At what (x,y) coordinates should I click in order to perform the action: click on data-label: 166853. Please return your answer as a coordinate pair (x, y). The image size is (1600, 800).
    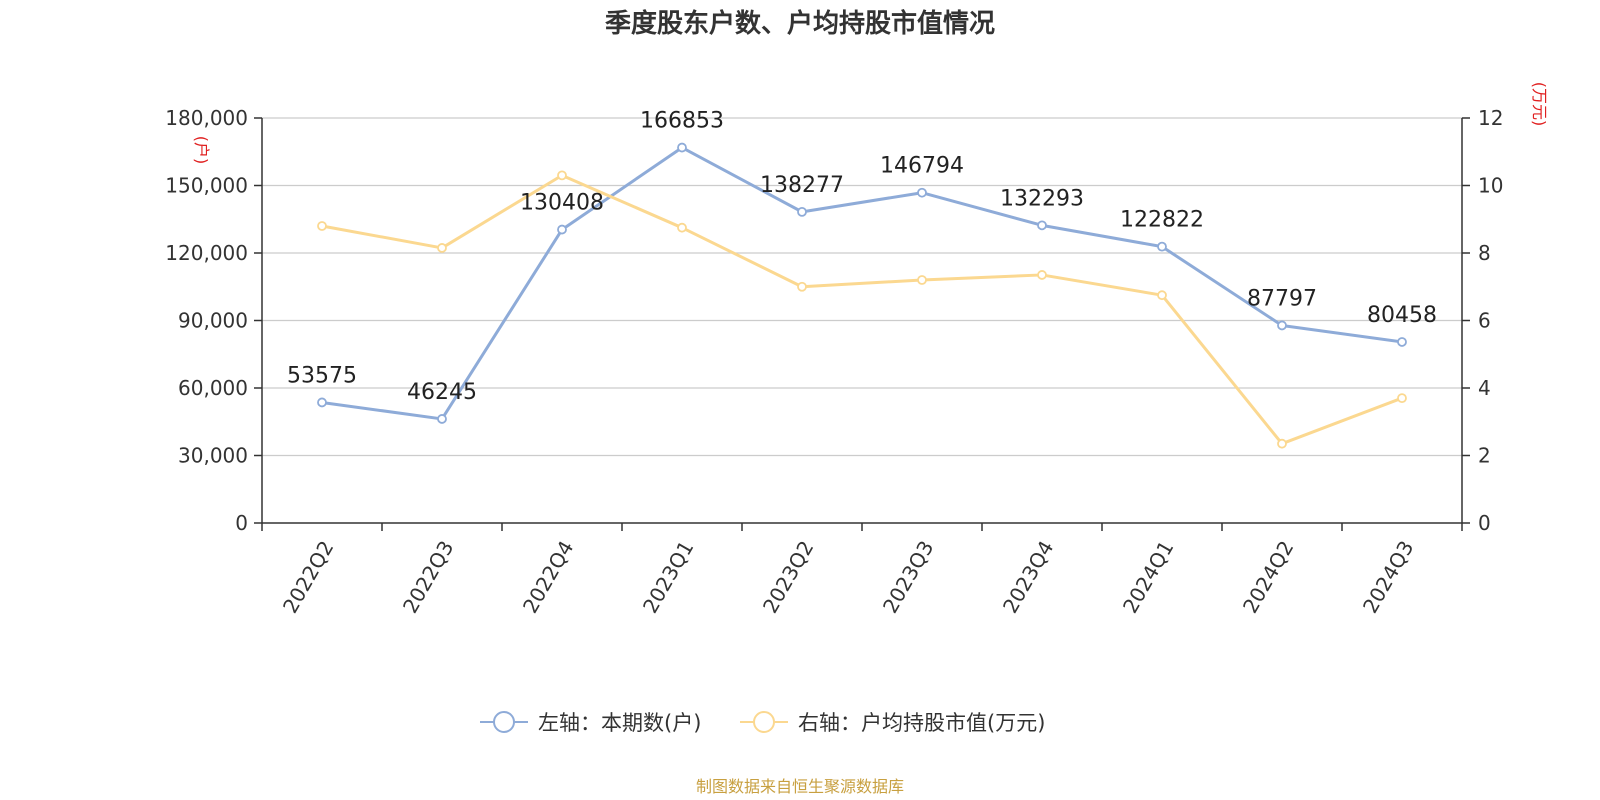
    Looking at the image, I should click on (682, 121).